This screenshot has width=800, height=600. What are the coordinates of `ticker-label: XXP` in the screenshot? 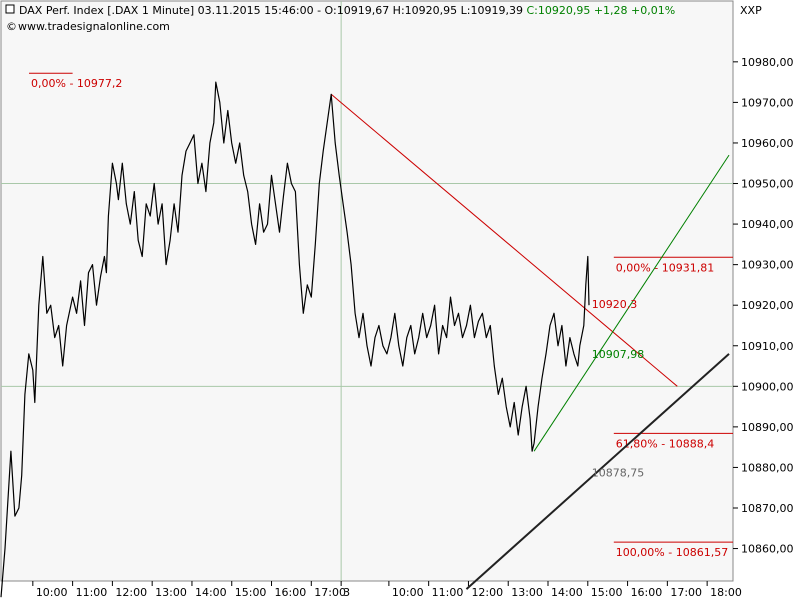 It's located at (751, 10).